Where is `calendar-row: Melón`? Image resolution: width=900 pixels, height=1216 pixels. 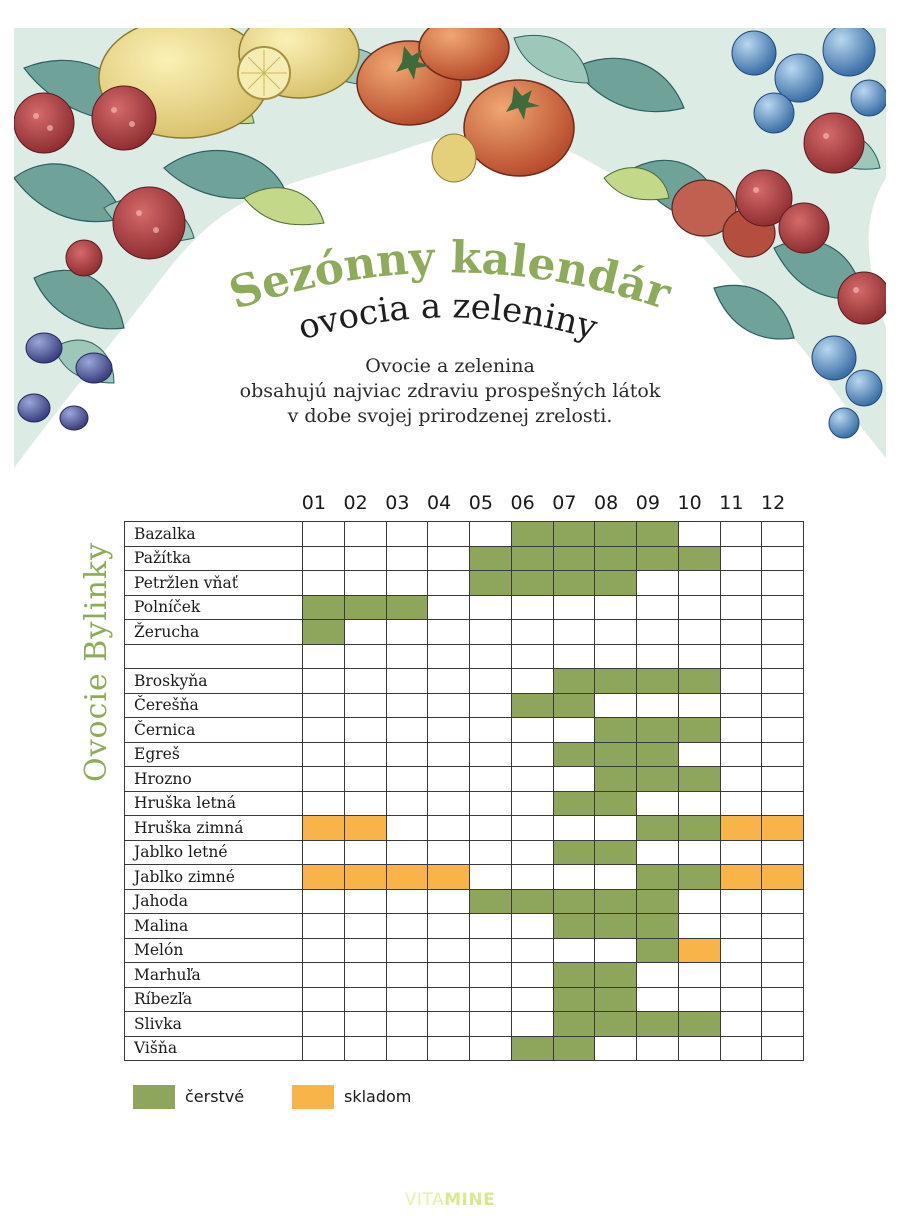
calendar-row: Melón is located at coordinates (464, 950).